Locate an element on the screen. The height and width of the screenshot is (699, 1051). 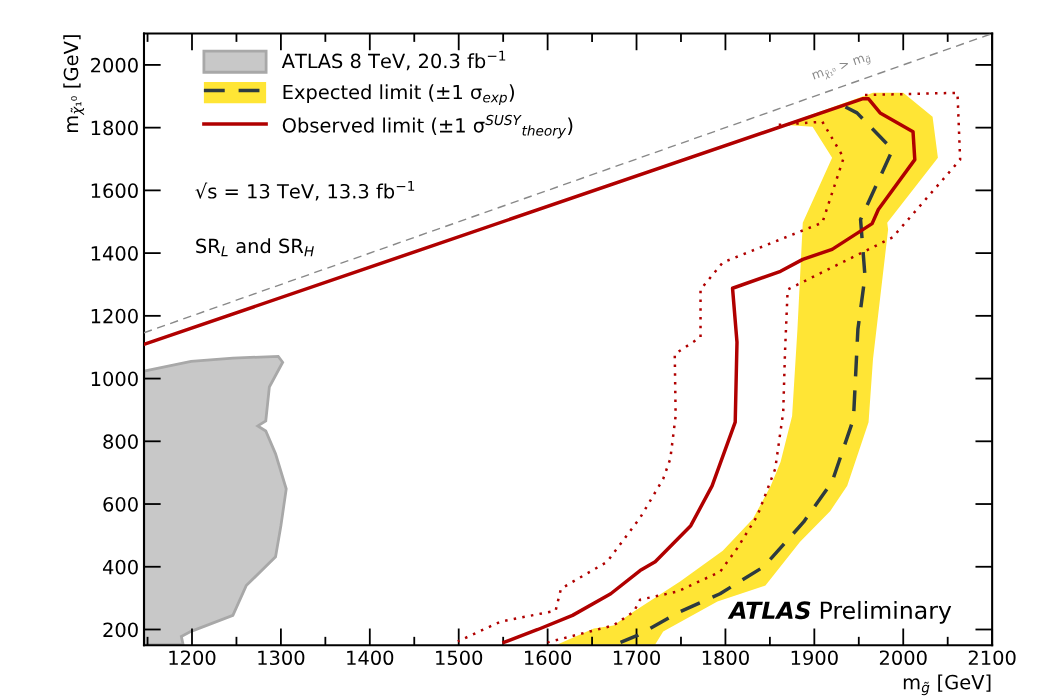
x-tick-label: 1900 is located at coordinates (814, 658).